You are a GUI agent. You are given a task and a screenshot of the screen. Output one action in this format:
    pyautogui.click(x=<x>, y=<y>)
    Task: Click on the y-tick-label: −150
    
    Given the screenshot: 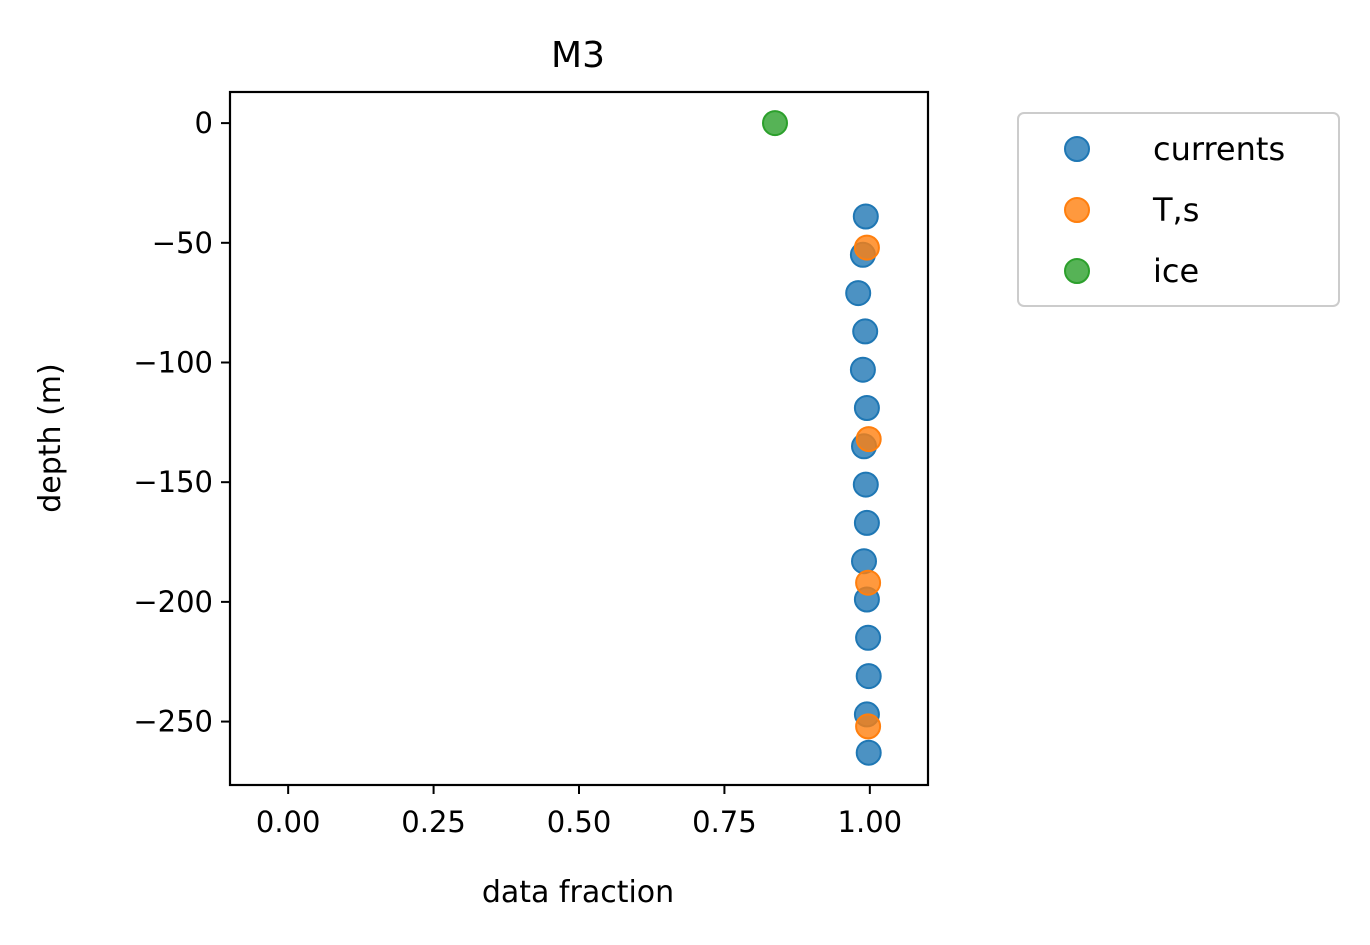 What is the action you would take?
    pyautogui.click(x=173, y=482)
    